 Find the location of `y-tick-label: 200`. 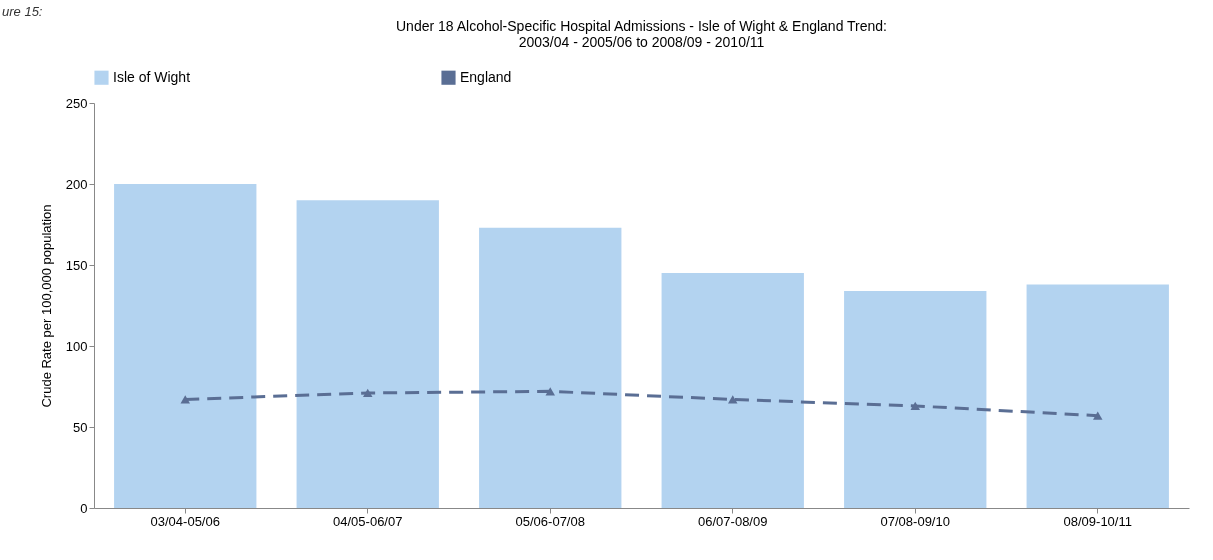

y-tick-label: 200 is located at coordinates (76, 184).